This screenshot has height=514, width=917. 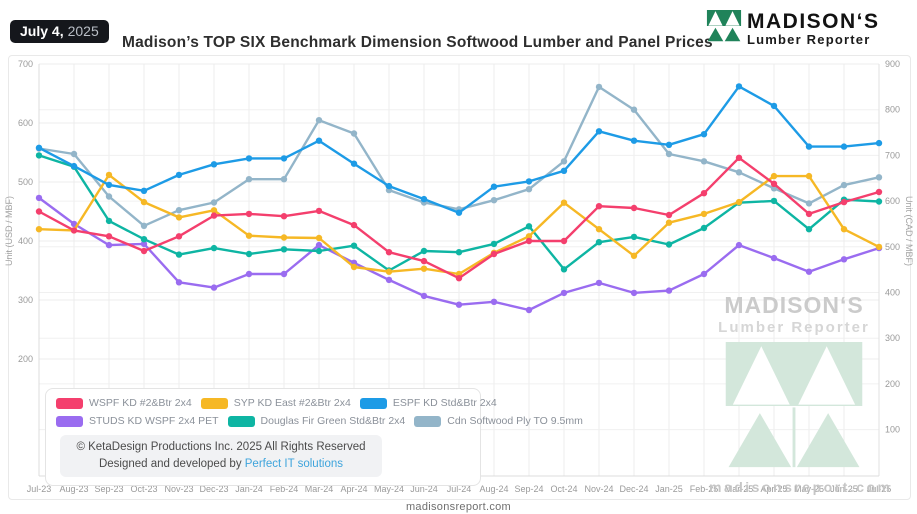 What do you see at coordinates (275, 403) in the screenshot?
I see `legend-item-syp: SYP KD East #2&Btr 2x4` at bounding box center [275, 403].